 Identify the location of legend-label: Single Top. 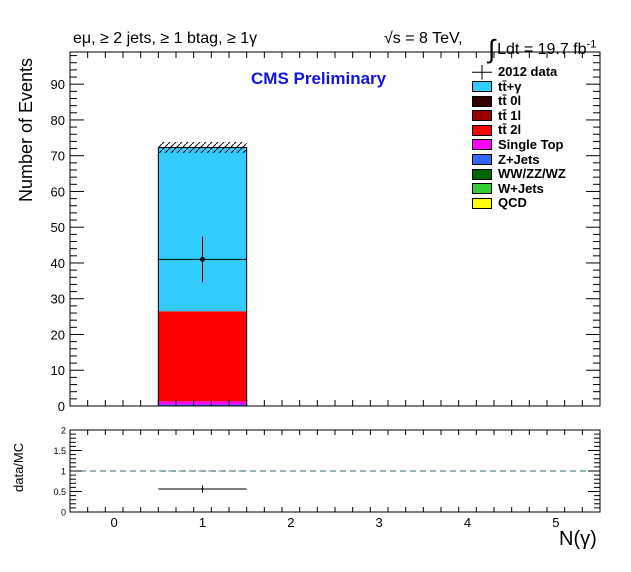
(531, 144).